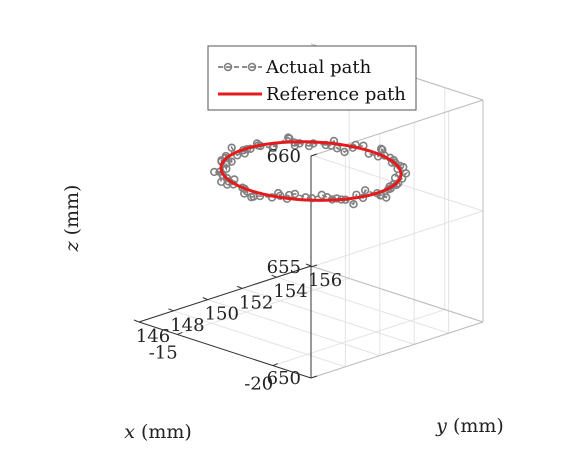 The height and width of the screenshot is (464, 584). What do you see at coordinates (336, 94) in the screenshot?
I see `legend-reference-label: Reference path` at bounding box center [336, 94].